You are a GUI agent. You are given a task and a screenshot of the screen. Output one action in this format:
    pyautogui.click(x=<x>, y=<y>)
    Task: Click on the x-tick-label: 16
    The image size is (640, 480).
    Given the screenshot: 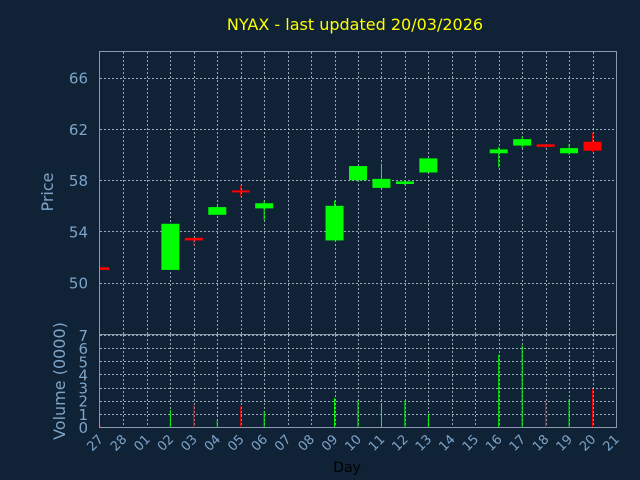 What is the action you would take?
    pyautogui.click(x=494, y=443)
    